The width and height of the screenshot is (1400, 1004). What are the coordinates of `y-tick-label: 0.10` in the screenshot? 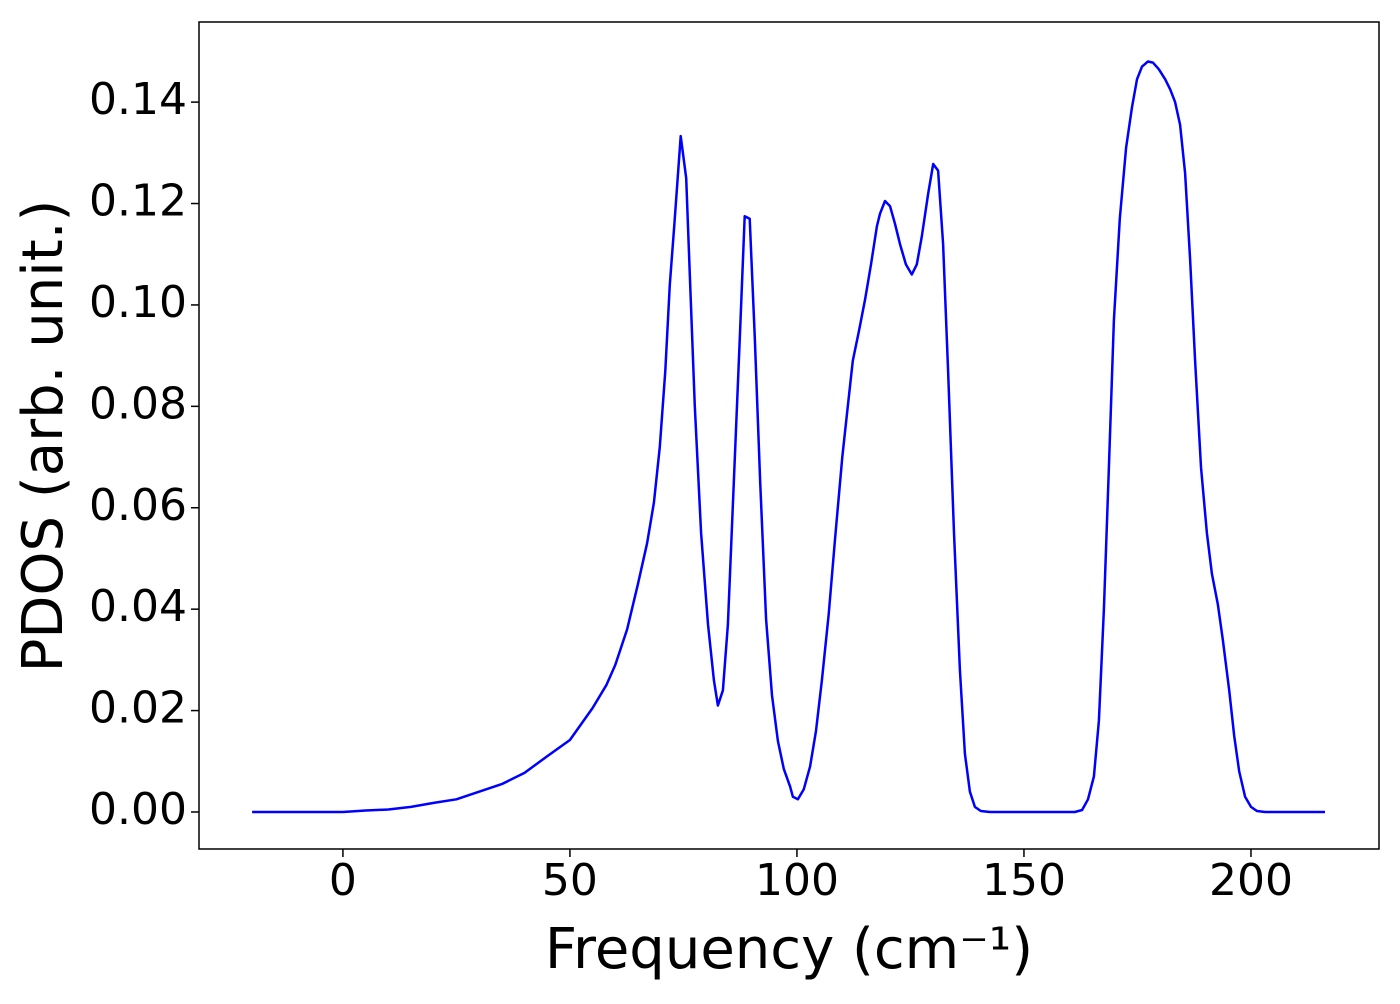 It's located at (138, 302).